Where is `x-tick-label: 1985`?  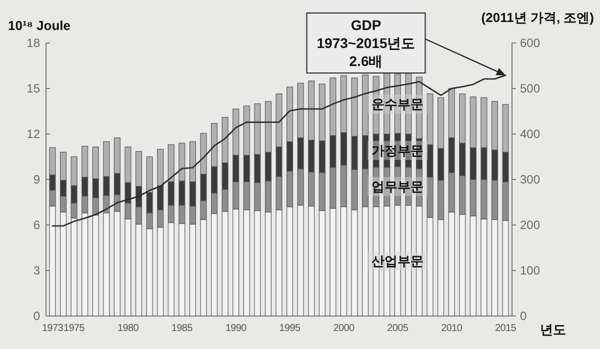 x-tick-label: 1985 is located at coordinates (182, 328).